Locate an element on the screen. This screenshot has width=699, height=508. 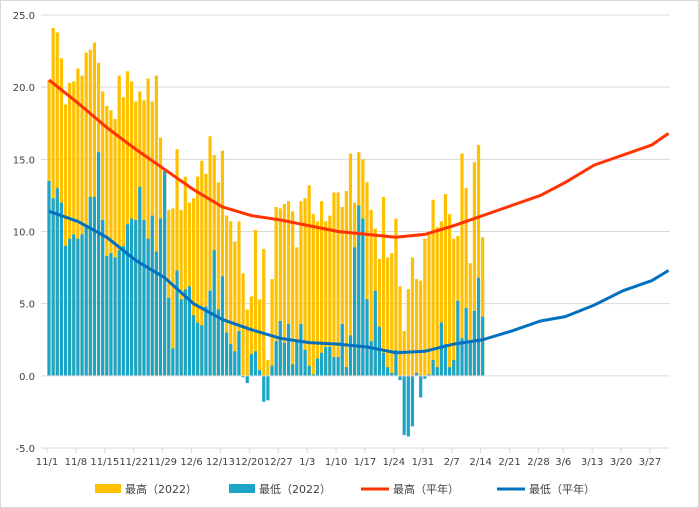
legend-swatch-low-2022 is located at coordinates (242, 488).